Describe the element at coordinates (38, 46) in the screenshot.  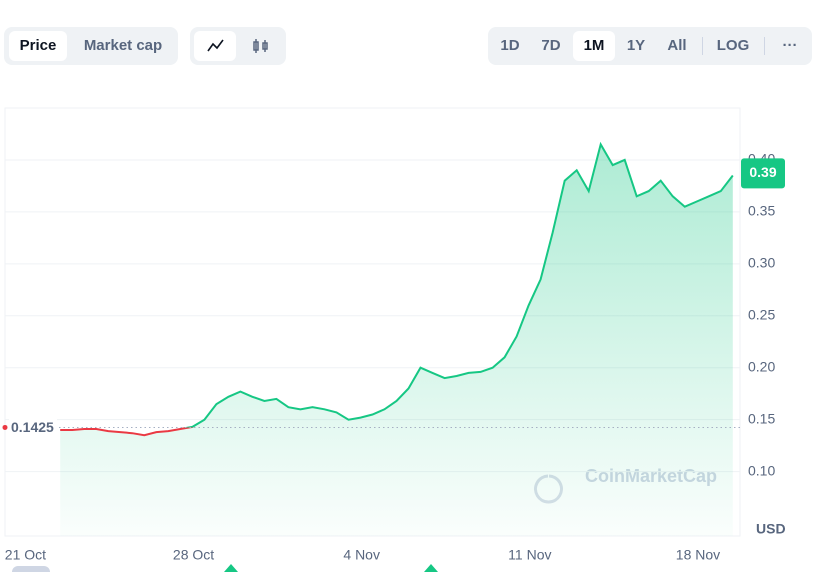
I see `price-tab: Price` at that location.